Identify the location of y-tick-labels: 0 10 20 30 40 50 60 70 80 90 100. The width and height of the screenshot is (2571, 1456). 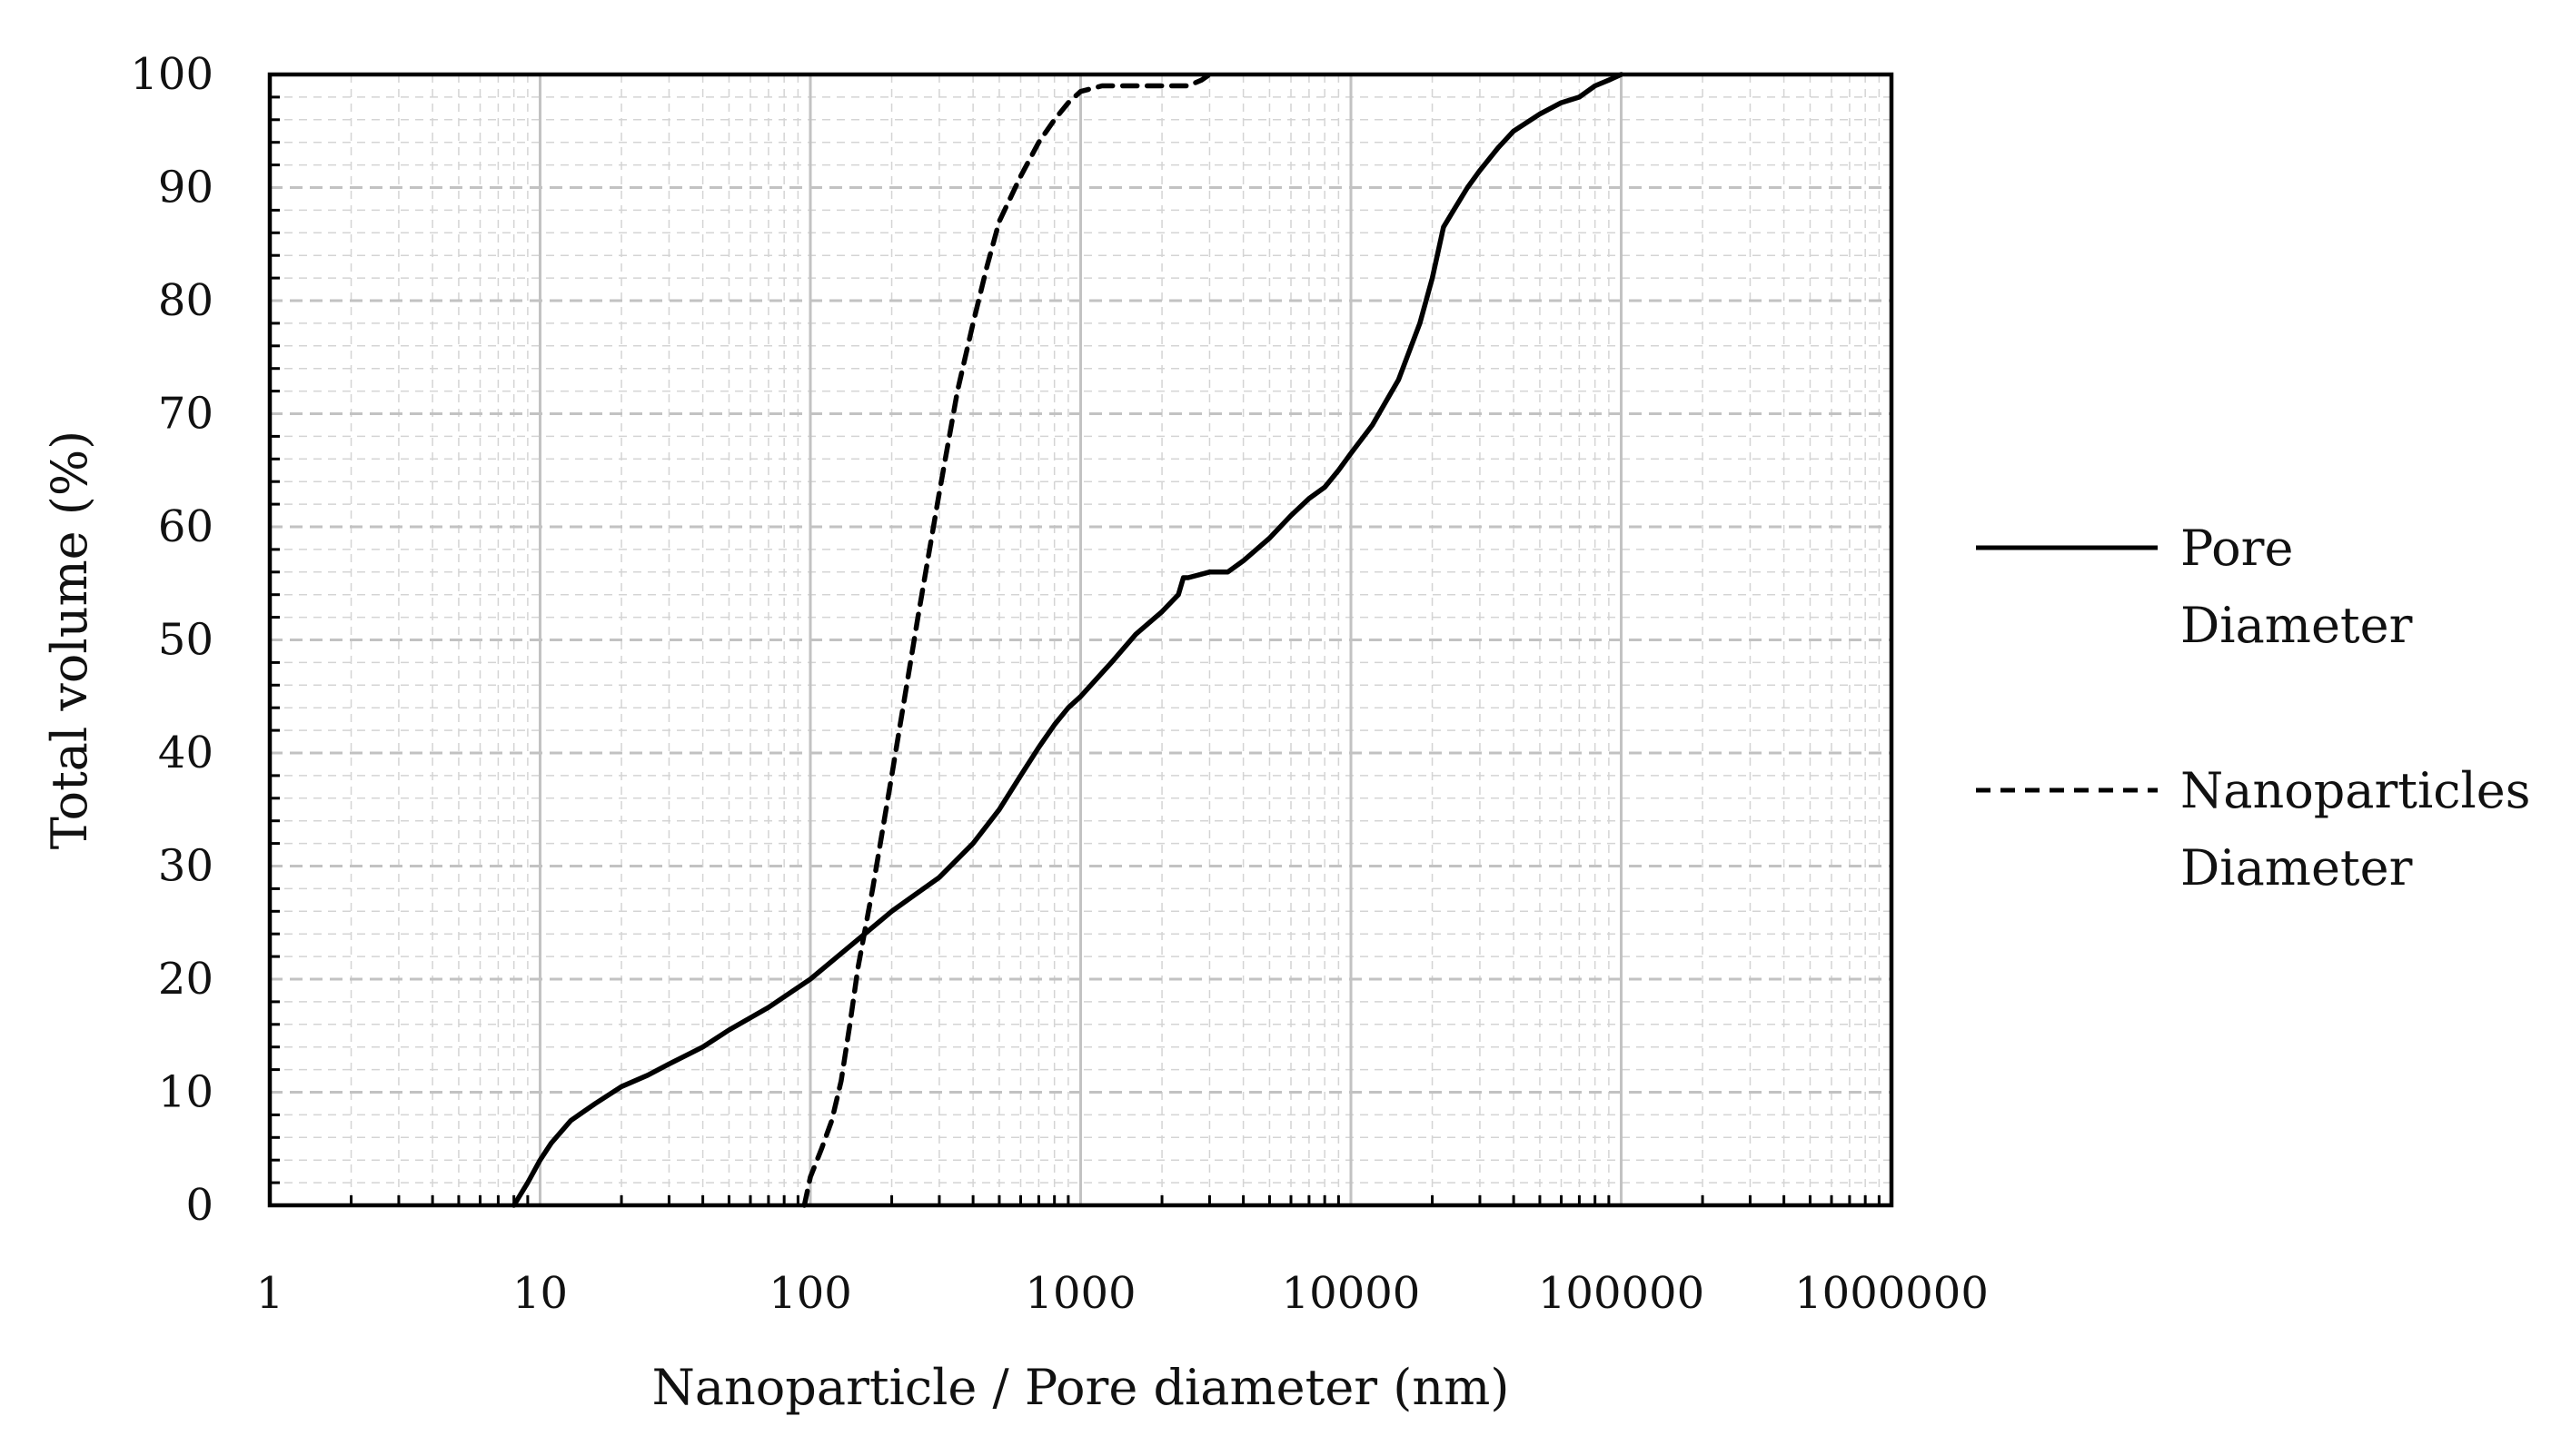
(171, 640).